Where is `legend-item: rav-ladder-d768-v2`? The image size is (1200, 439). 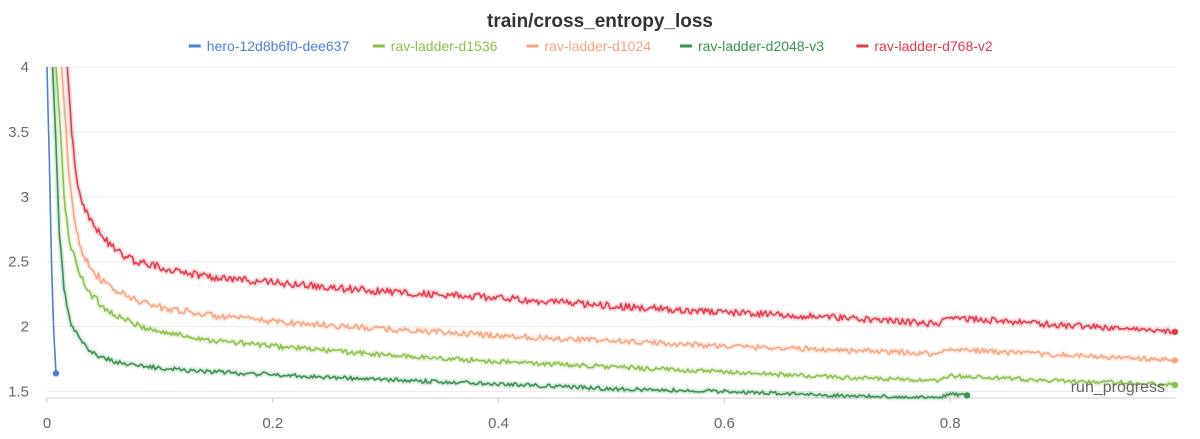 legend-item: rav-ladder-d768-v2 is located at coordinates (924, 46).